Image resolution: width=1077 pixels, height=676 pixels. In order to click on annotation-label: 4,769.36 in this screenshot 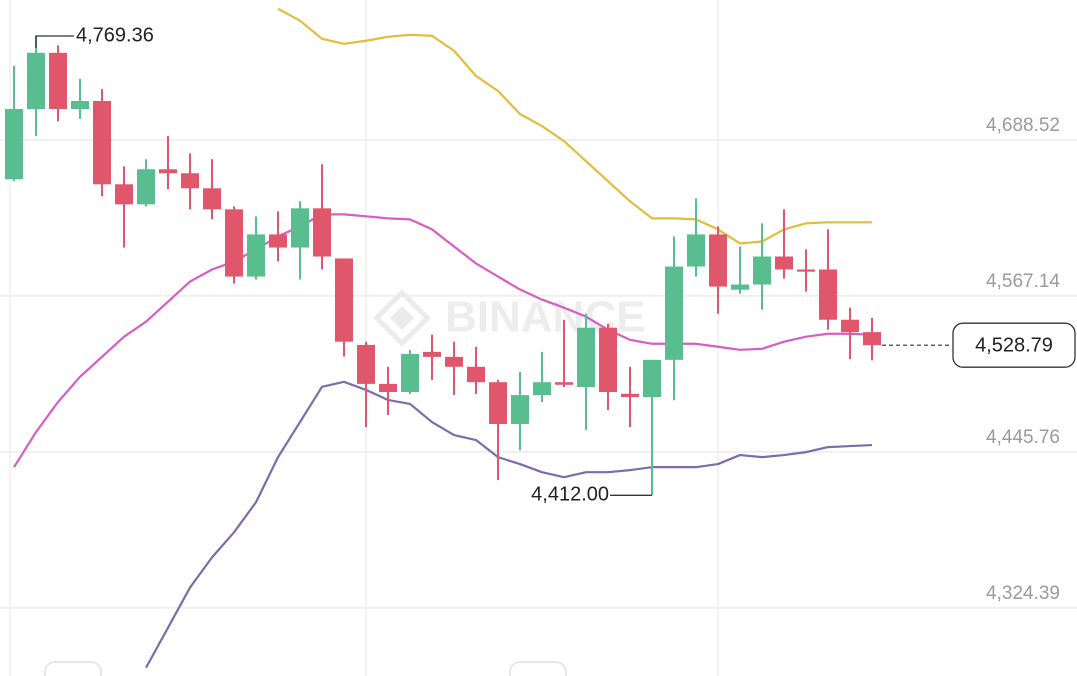, I will do `click(115, 35)`.